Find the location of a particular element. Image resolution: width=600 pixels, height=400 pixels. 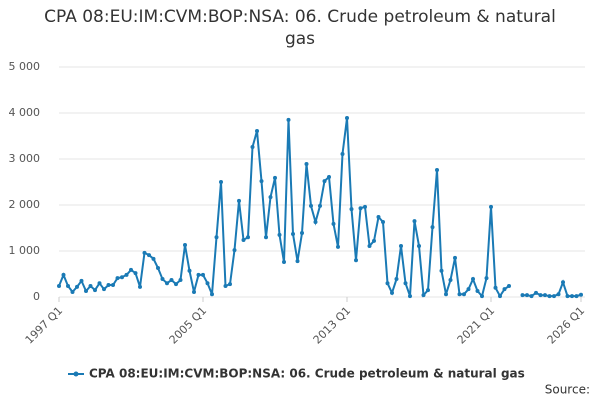

y-tick-label: 5 000 is located at coordinates (25, 66).